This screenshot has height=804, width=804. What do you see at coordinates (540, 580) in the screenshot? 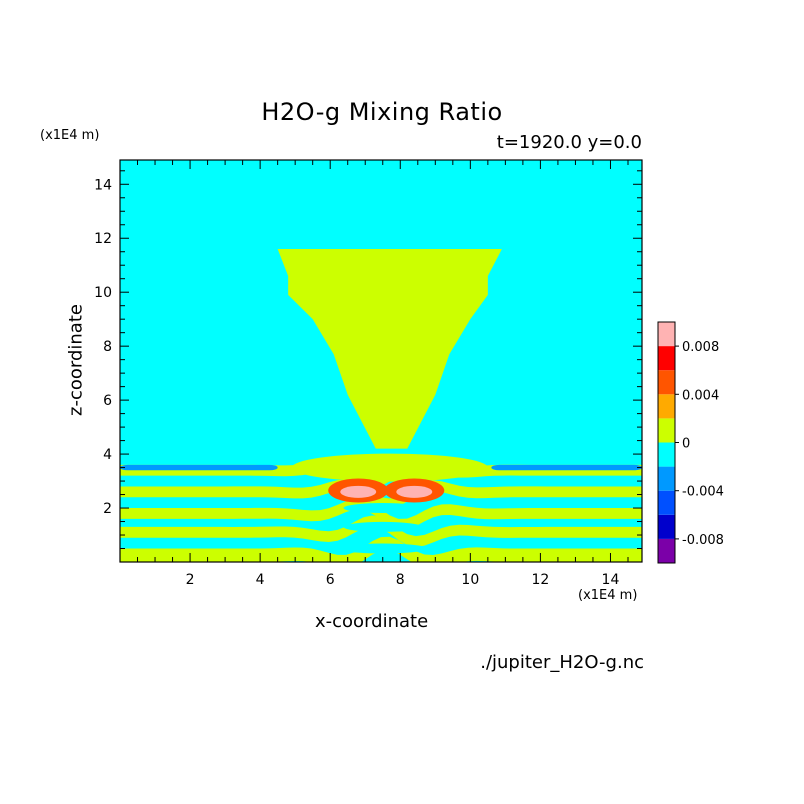
I see `x-tick-label: 12` at bounding box center [540, 580].